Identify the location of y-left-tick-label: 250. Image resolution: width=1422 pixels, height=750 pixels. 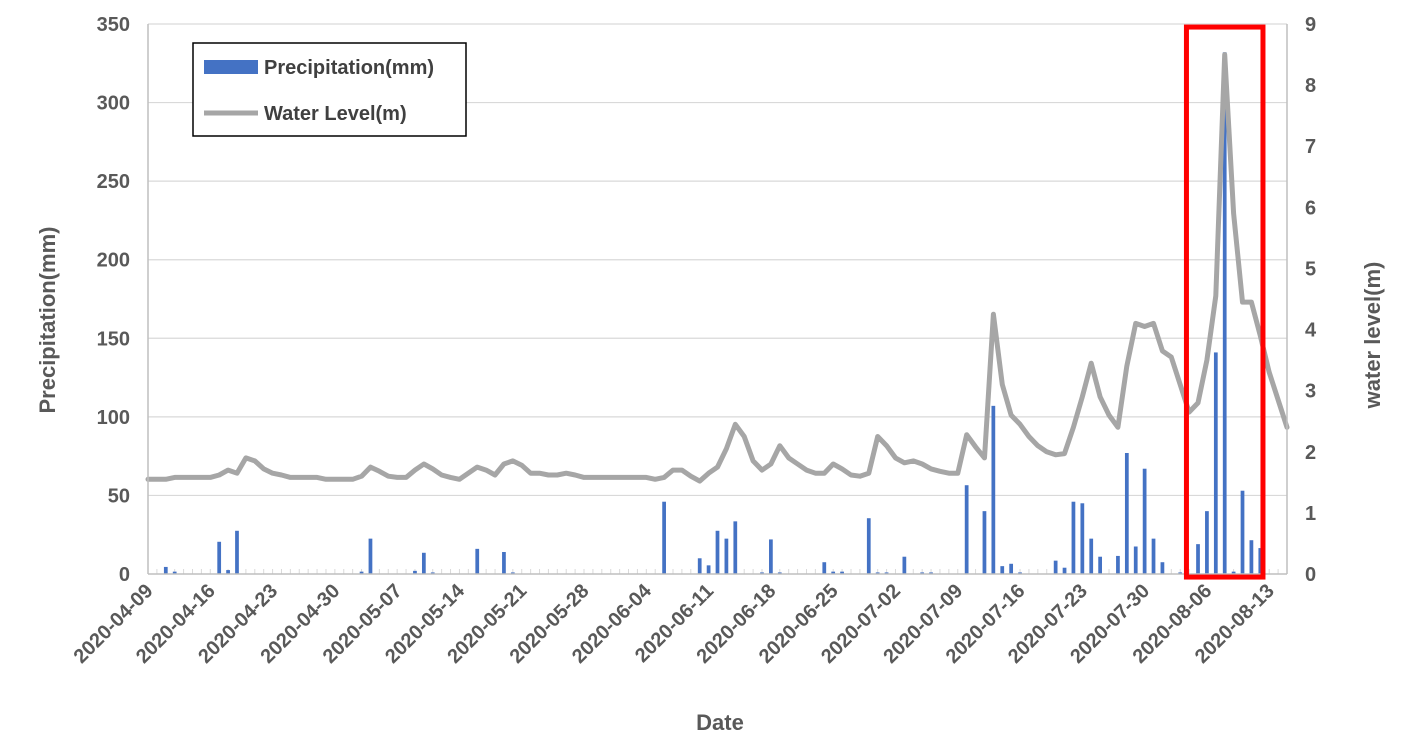
(113, 182).